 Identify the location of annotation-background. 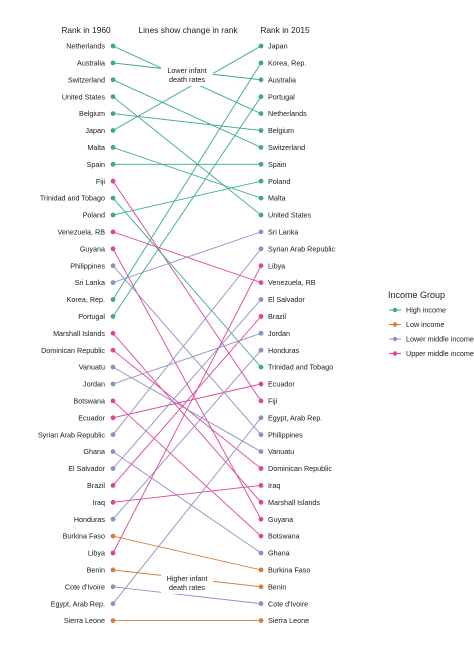
(187, 583).